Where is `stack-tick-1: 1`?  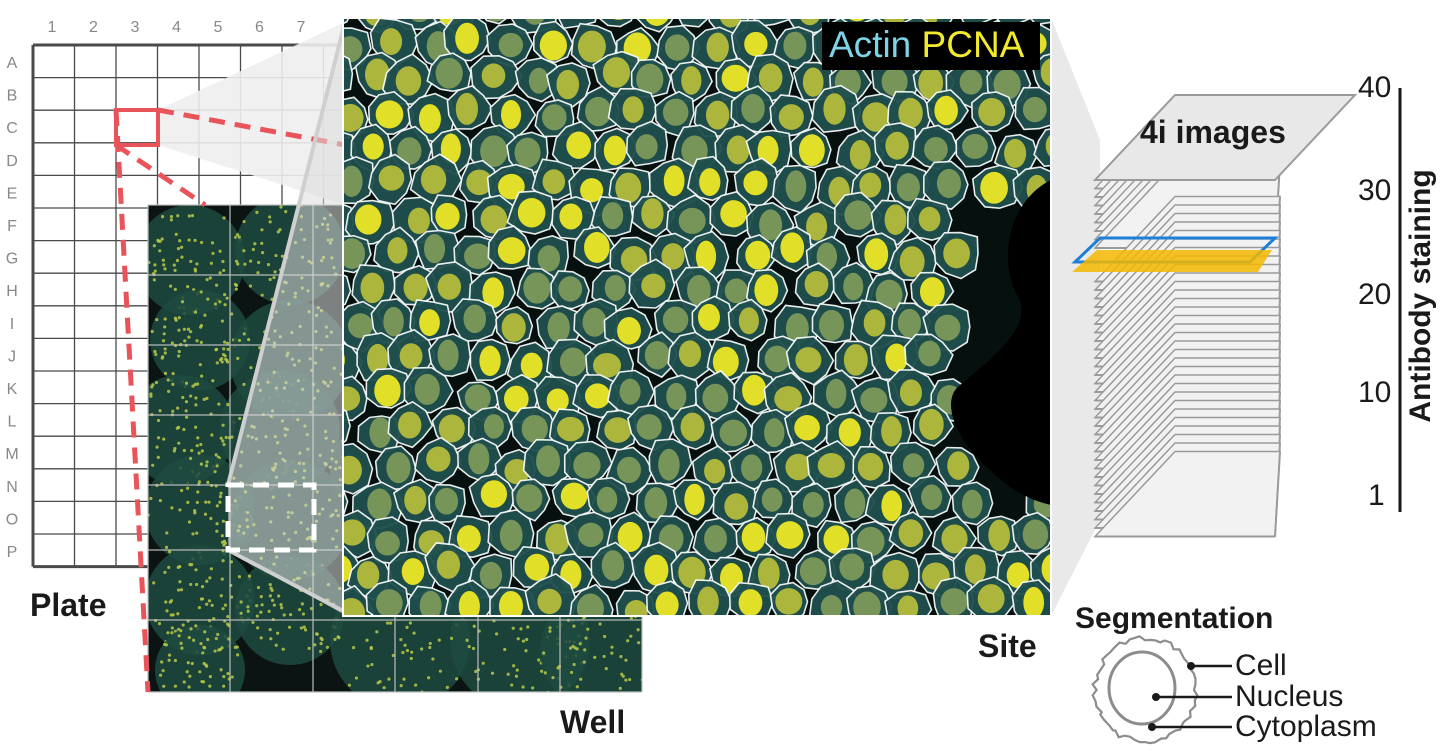
stack-tick-1: 1 is located at coordinates (1376, 495).